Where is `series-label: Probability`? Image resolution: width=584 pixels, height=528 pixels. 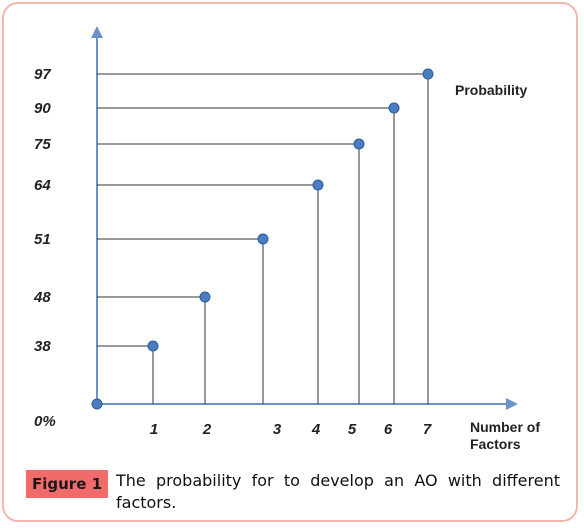
series-label: Probability is located at coordinates (491, 90).